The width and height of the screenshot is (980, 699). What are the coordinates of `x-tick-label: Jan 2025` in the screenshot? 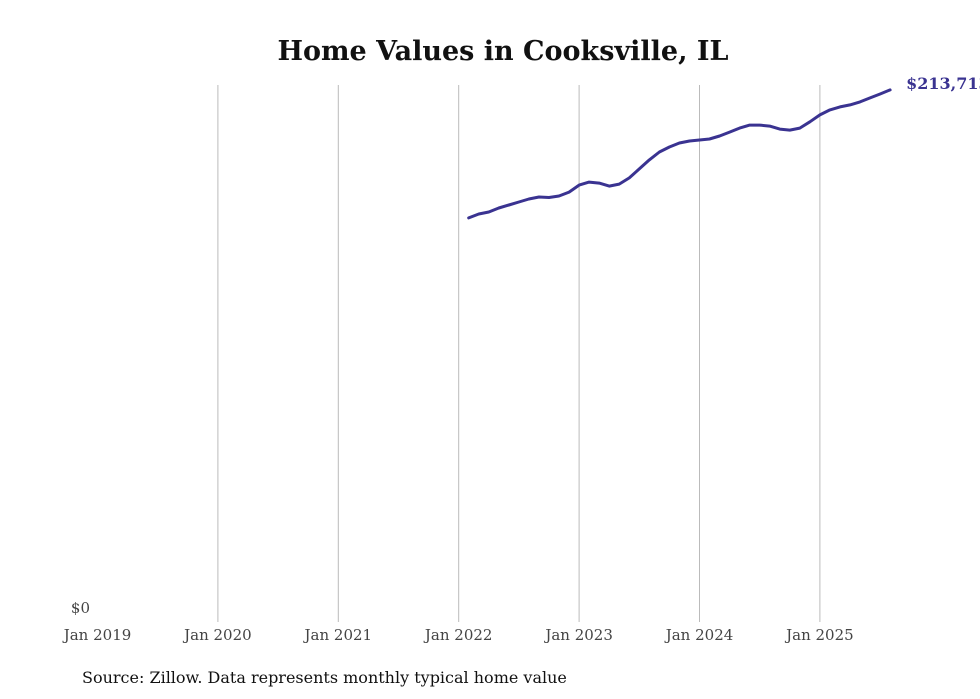 It's located at (819, 635).